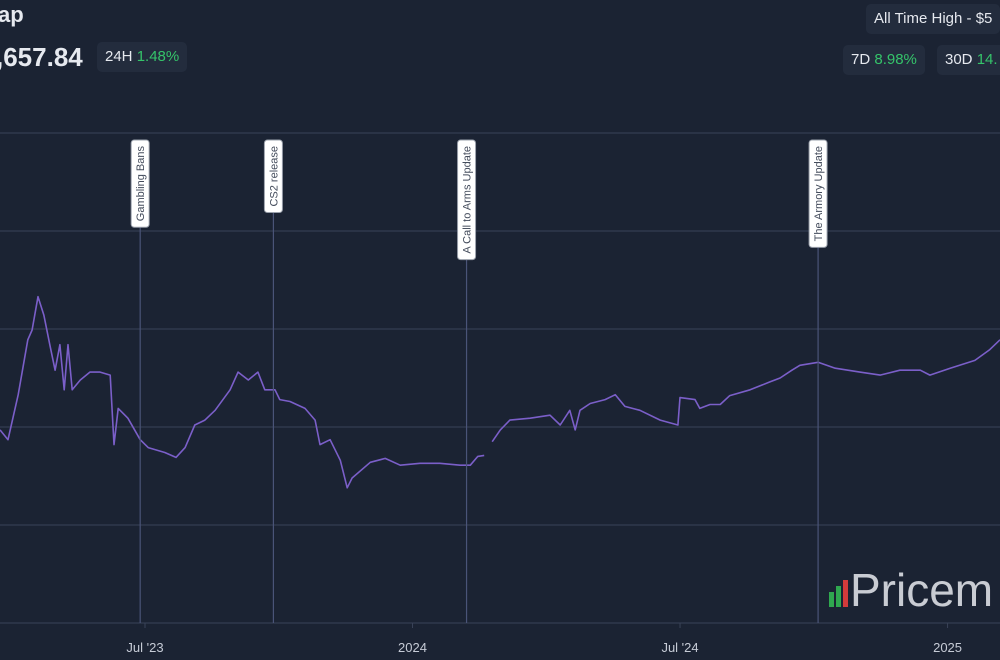 This screenshot has width=1000, height=660. Describe the element at coordinates (921, 590) in the screenshot. I see `watermark: Pricem` at that location.